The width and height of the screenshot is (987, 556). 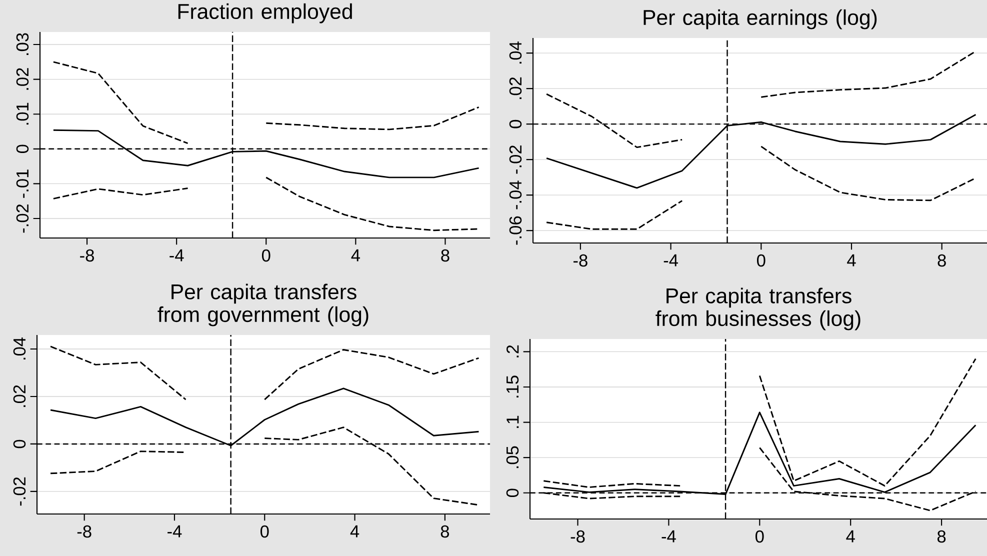 I want to click on y-tick-label: .2, so click(x=512, y=351).